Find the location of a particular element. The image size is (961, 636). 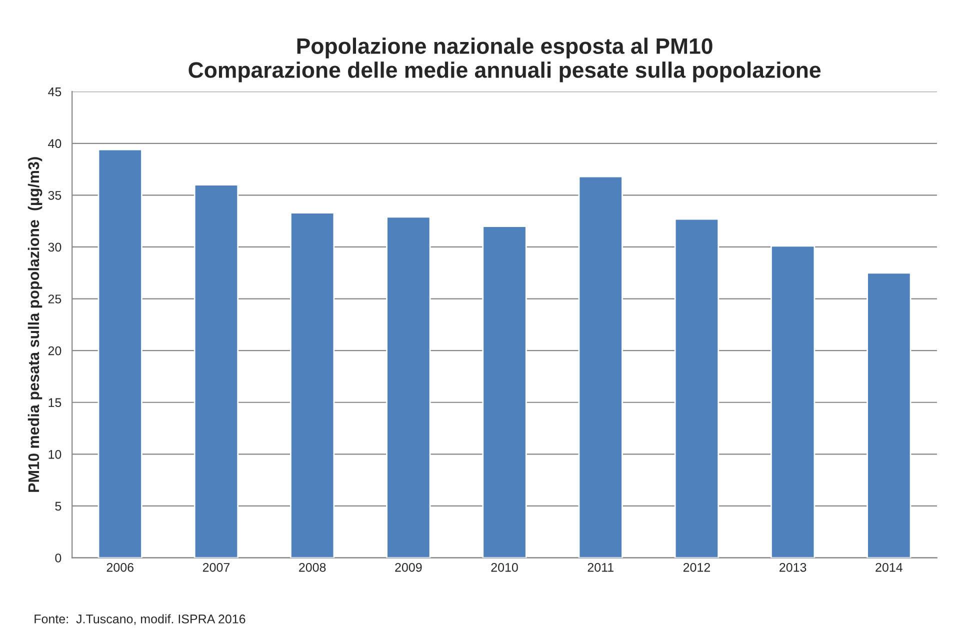

x-tick-label: 2011 is located at coordinates (601, 567).